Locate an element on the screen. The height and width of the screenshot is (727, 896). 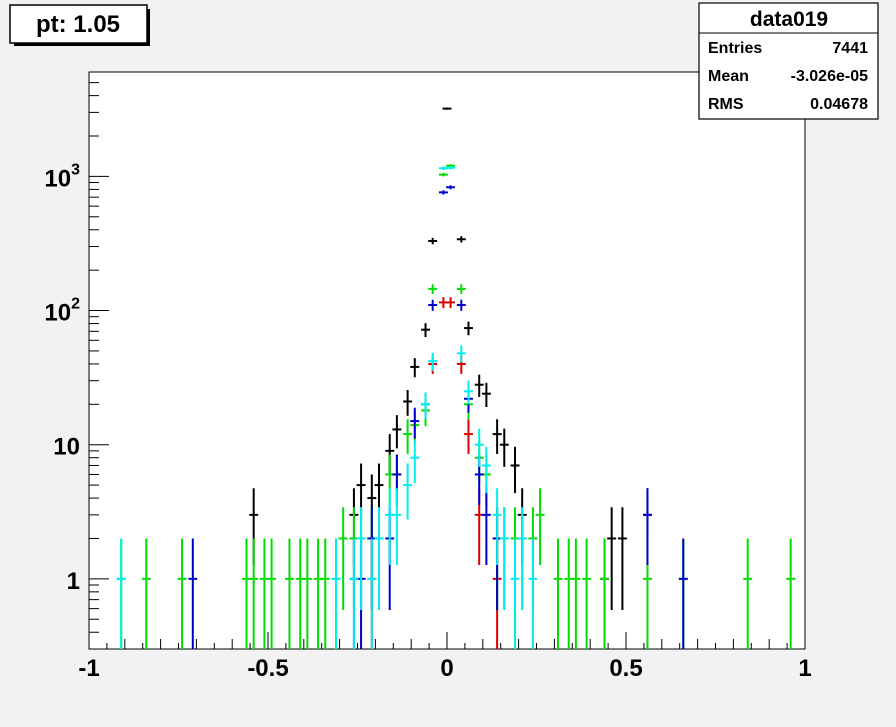
x-tick-label: 0.5 is located at coordinates (625, 668).